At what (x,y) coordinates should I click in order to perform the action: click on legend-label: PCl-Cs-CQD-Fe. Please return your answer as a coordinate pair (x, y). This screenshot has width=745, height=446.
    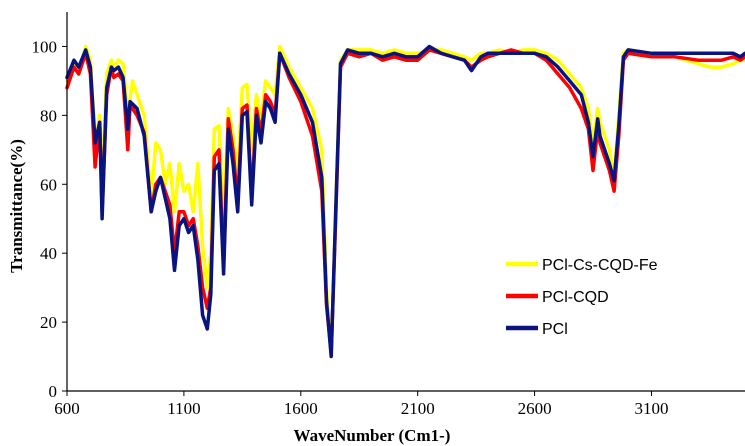
    Looking at the image, I should click on (600, 265).